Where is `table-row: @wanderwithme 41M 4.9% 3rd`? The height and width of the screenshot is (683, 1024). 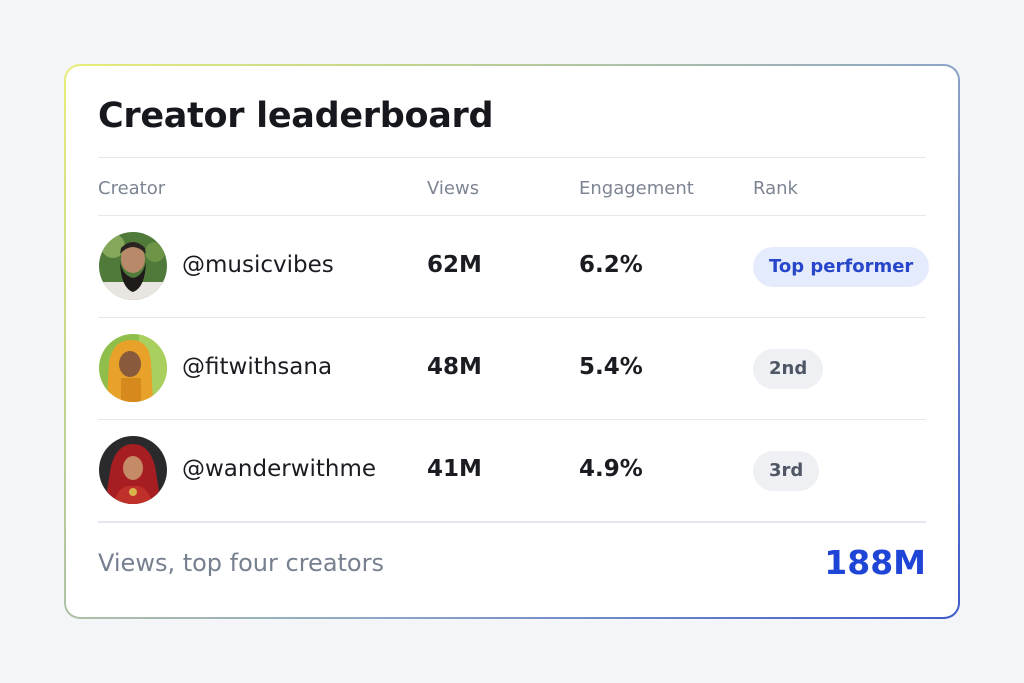
table-row: @wanderwithme 41M 4.9% 3rd is located at coordinates (512, 471).